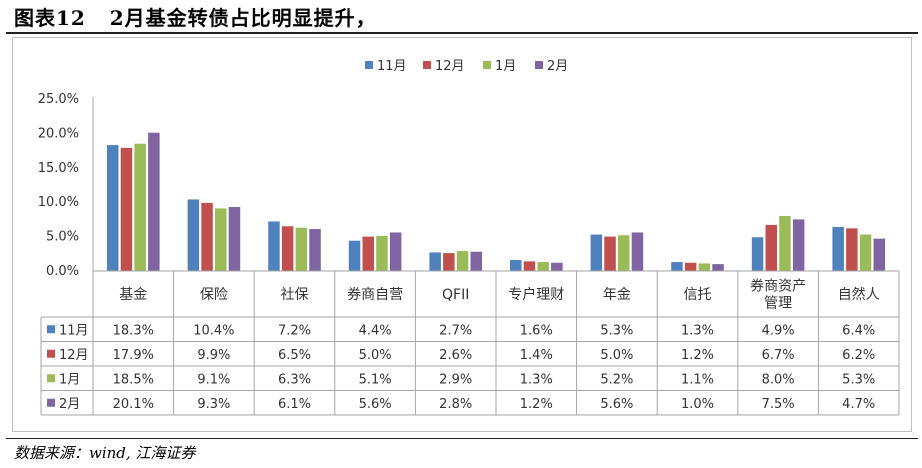 This screenshot has width=922, height=468. Describe the element at coordinates (859, 294) in the screenshot. I see `category-label: 自然人` at that location.